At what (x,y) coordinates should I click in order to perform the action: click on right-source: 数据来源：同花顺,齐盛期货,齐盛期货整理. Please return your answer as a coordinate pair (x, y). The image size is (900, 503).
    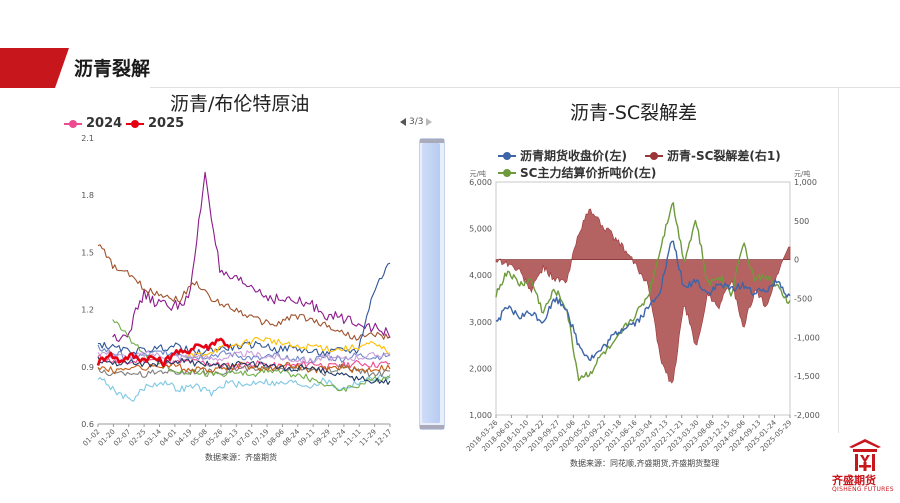
    Looking at the image, I should click on (645, 463).